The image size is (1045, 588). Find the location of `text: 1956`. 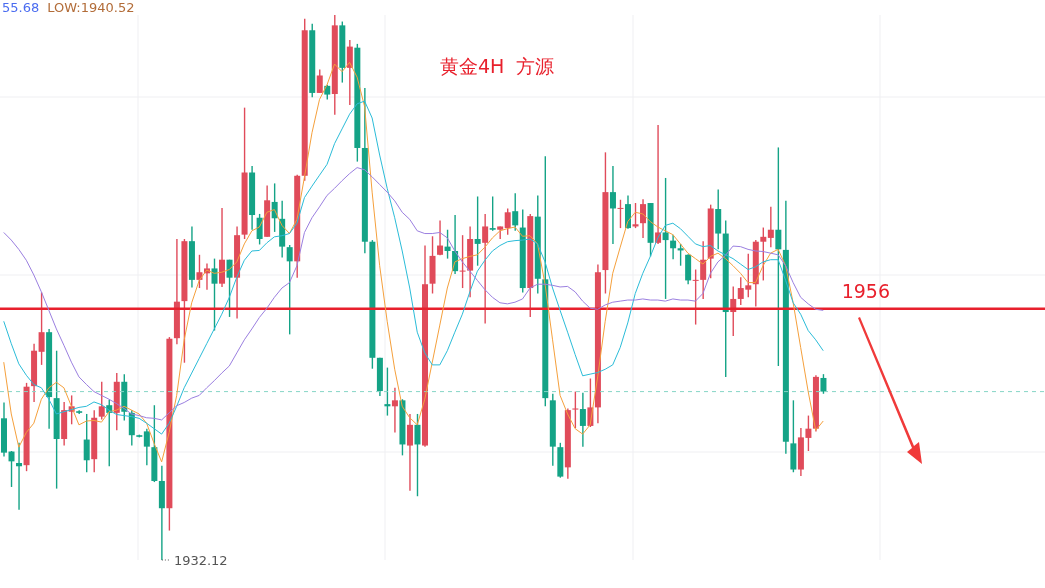

text: 1956 is located at coordinates (865, 290).